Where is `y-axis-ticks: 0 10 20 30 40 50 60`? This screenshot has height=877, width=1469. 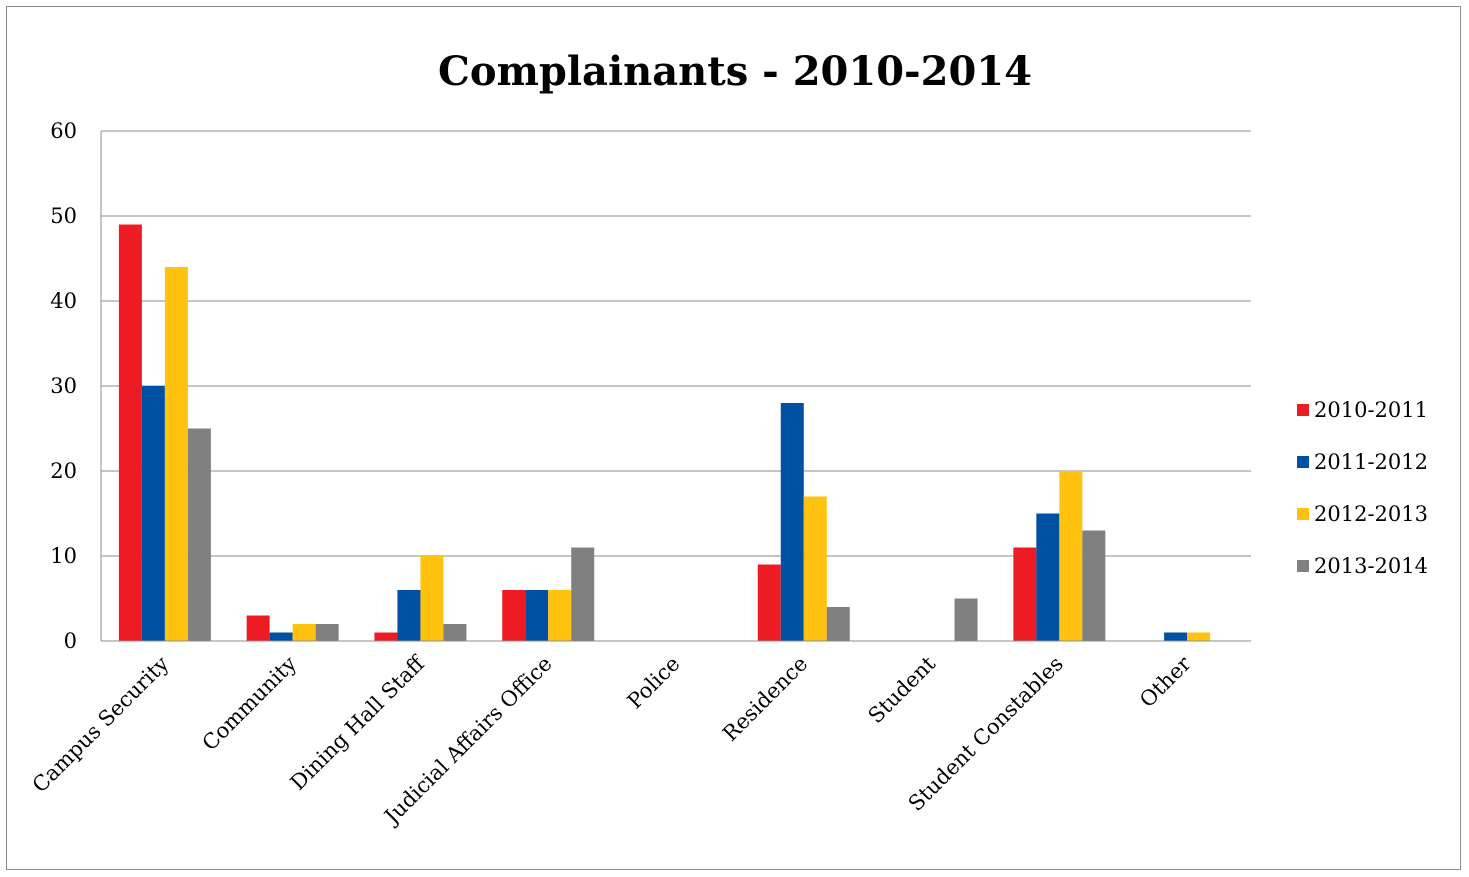 y-axis-ticks: 0 10 20 30 40 50 60 is located at coordinates (63, 386).